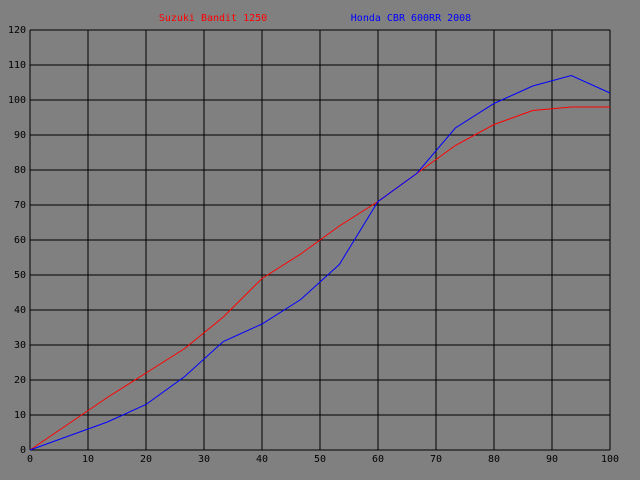 The image size is (640, 480). Describe the element at coordinates (30, 459) in the screenshot. I see `x-tick-label: 0` at that location.